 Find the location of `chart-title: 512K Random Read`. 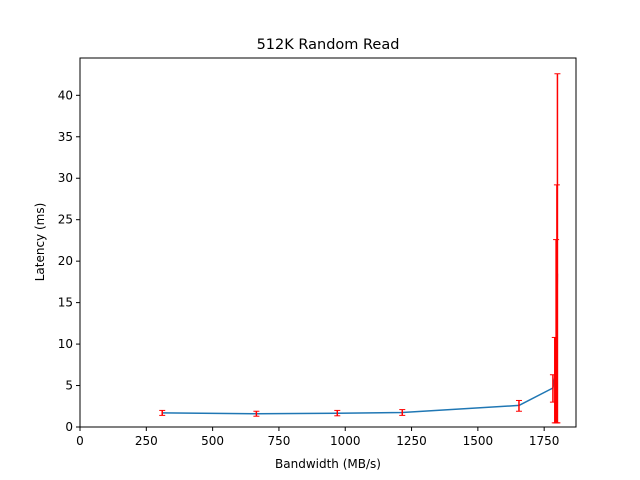

chart-title: 512K Random Read is located at coordinates (328, 45).